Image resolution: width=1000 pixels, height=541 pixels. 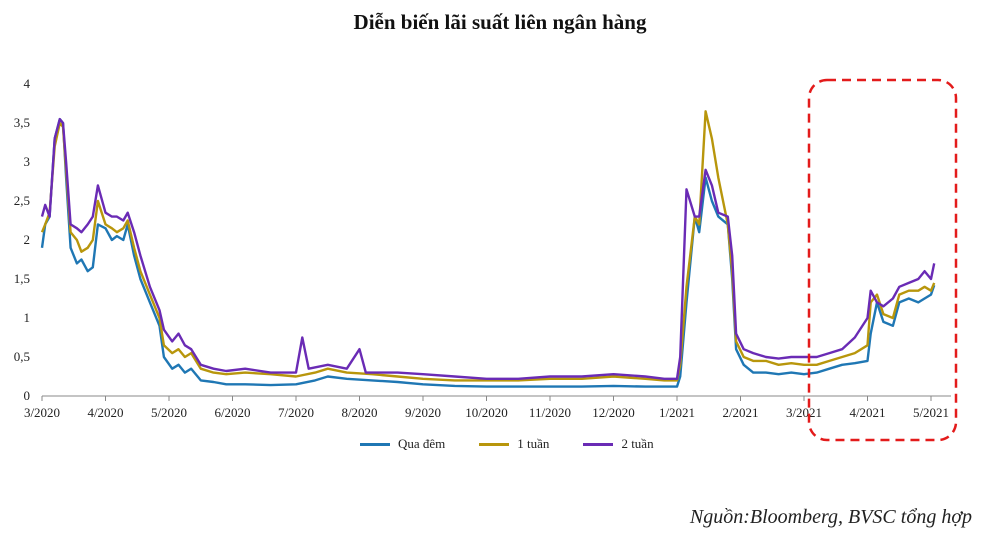 I want to click on legend-swatch-1-tuan, so click(x=494, y=444).